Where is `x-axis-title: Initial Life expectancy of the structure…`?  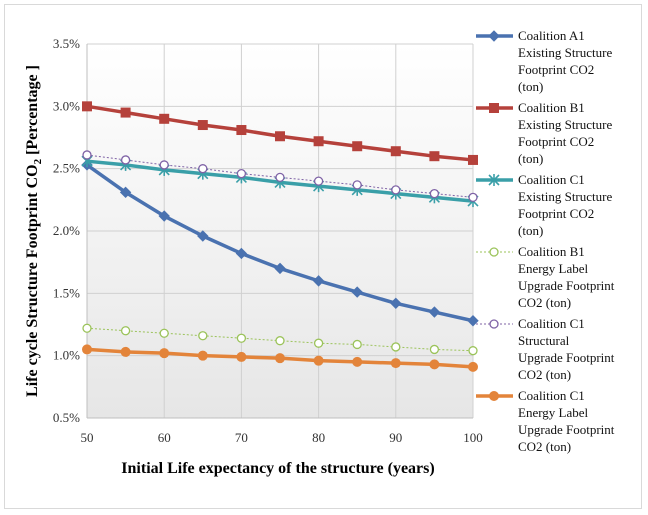
x-axis-title: Initial Life expectancy of the structure… is located at coordinates (277, 468).